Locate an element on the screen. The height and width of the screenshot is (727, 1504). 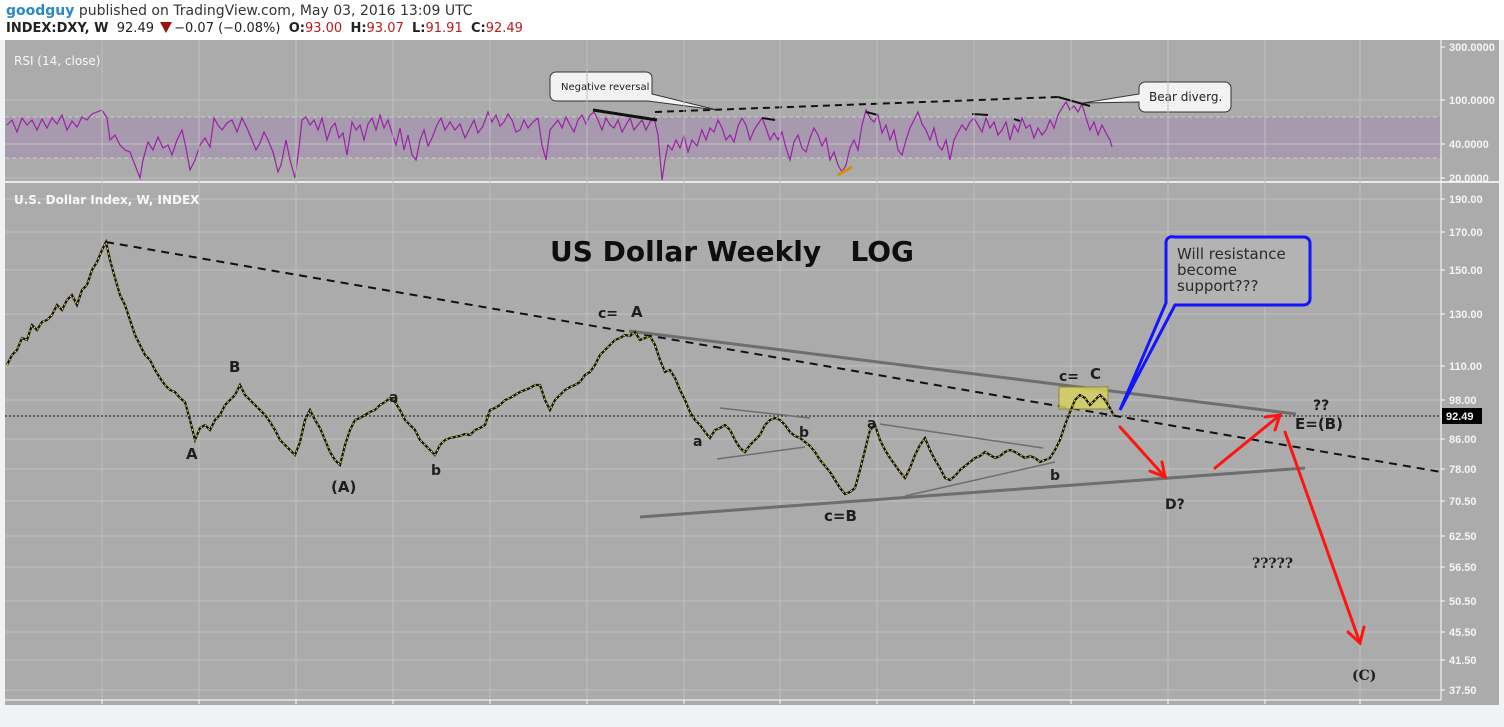
main-pane-title: U.S. Dollar Index, W, INDEX is located at coordinates (107, 200).